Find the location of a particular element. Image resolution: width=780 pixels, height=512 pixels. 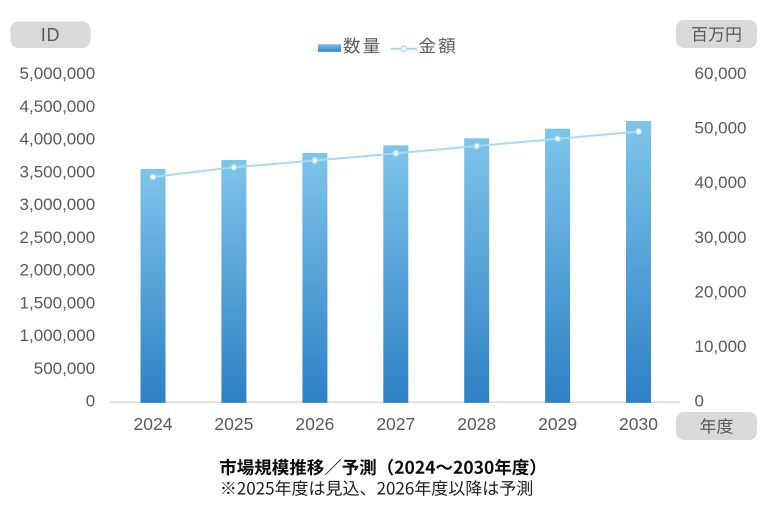

svg-text: 500,000 is located at coordinates (64, 368).